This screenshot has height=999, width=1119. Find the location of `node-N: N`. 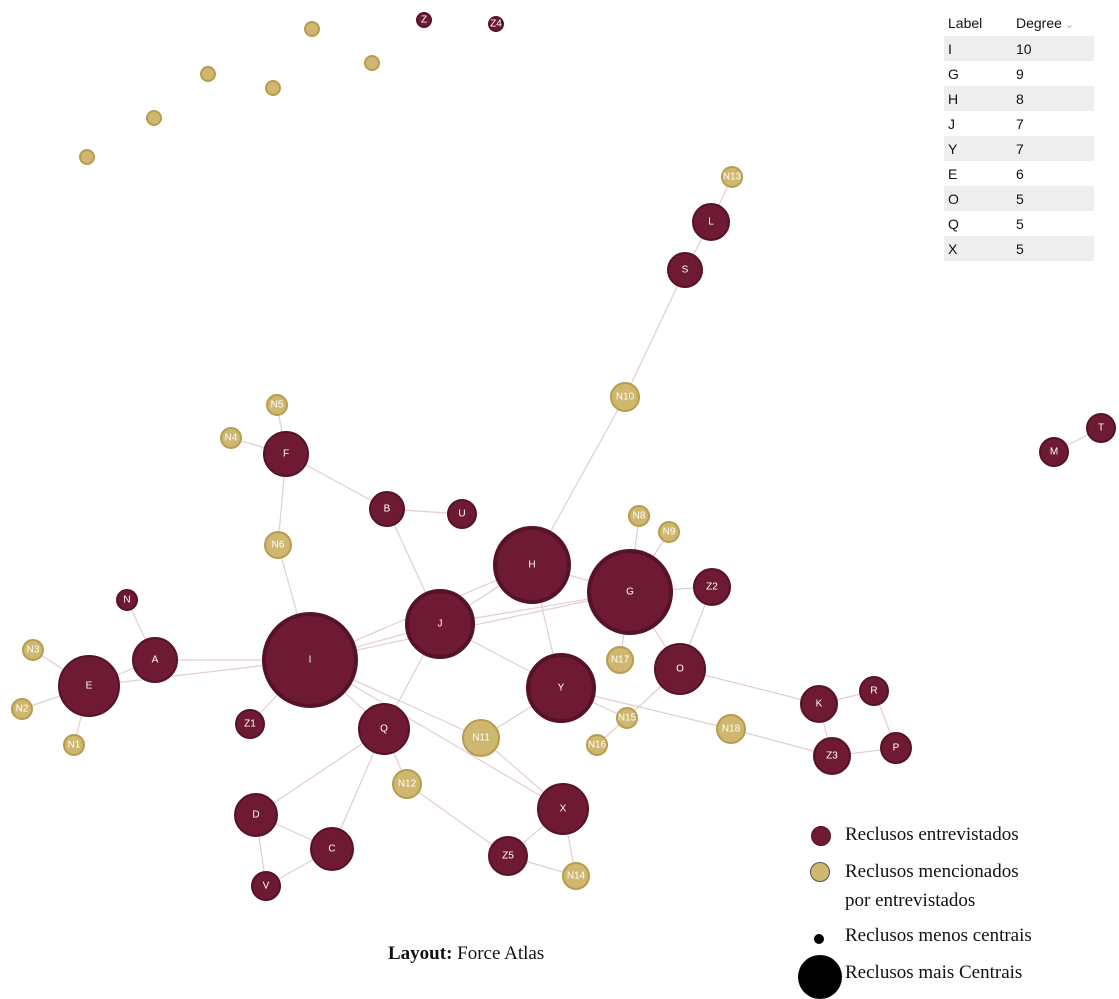

node-N: N is located at coordinates (127, 600).